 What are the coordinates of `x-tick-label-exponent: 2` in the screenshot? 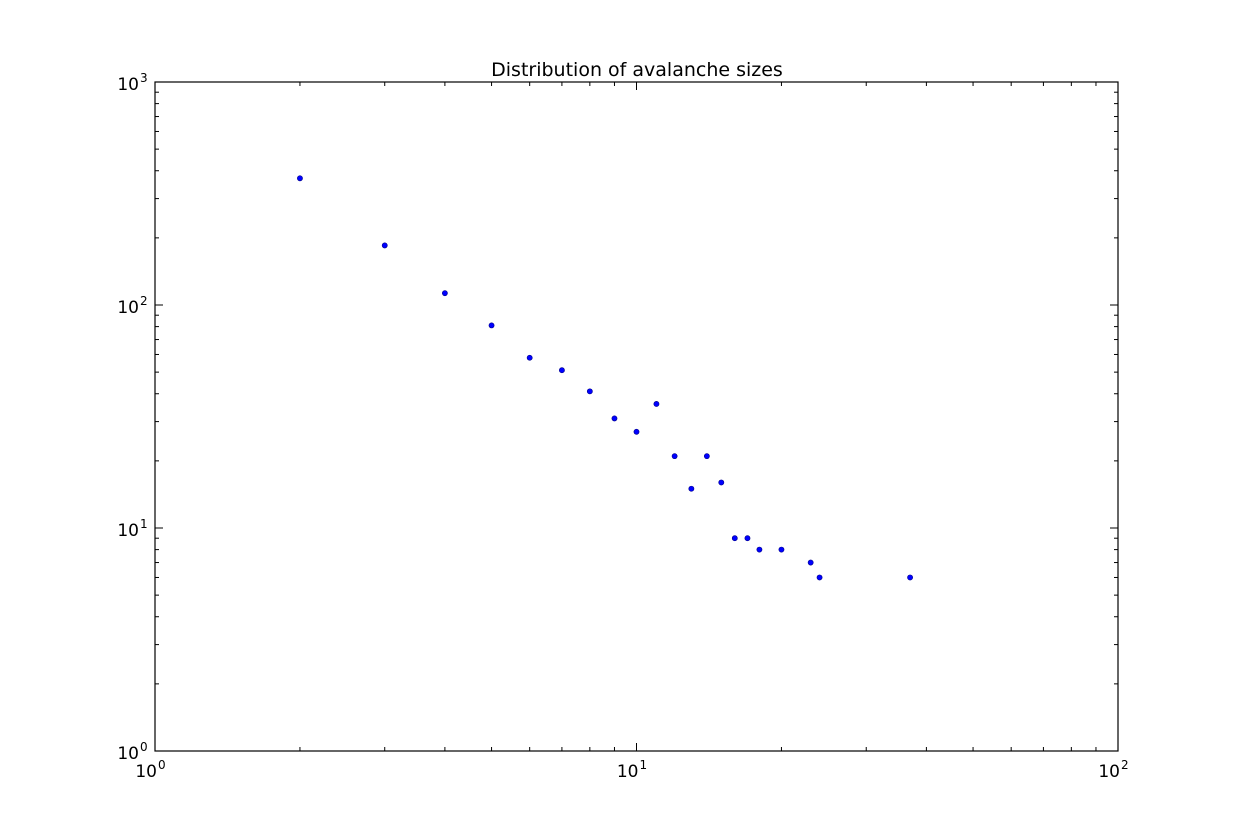 It's located at (1125, 765).